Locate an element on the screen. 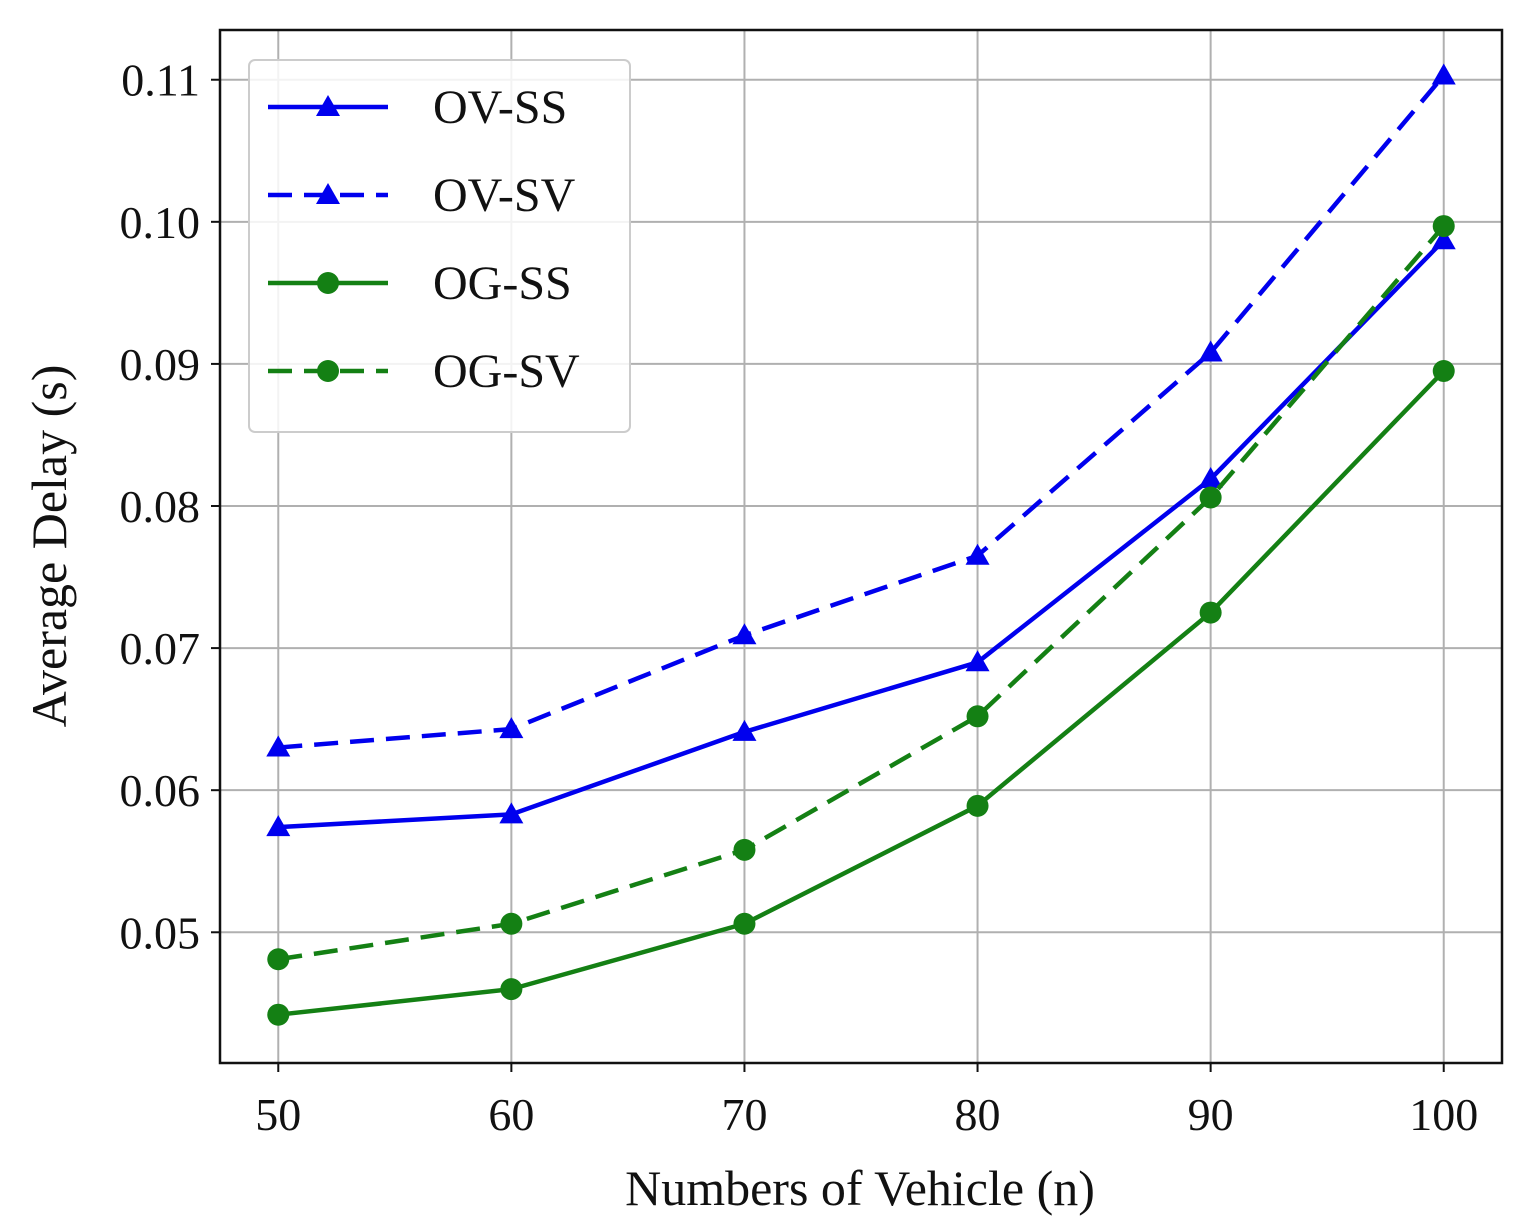 Image resolution: width=1528 pixels, height=1230 pixels. x-tick-label: 80 is located at coordinates (978, 1114).